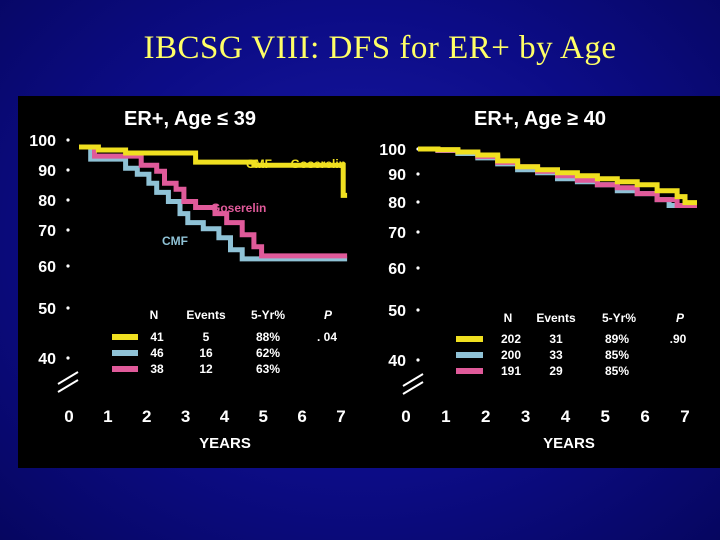 The height and width of the screenshot is (540, 720). I want to click on table-row: 200 33 85%, so click(542, 355).